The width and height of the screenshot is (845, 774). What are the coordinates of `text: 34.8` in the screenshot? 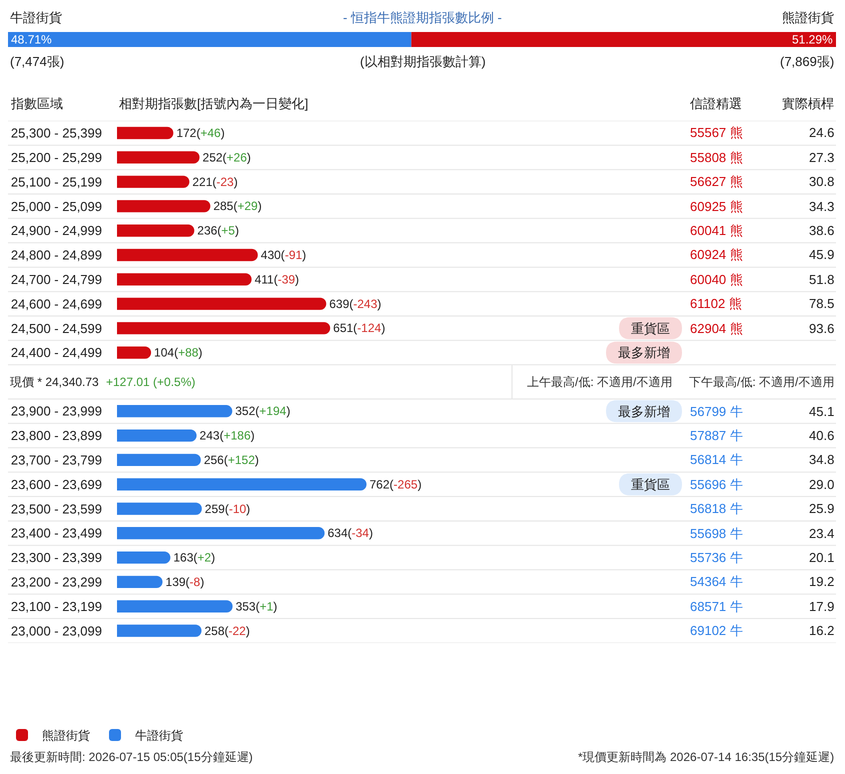 It's located at (821, 459).